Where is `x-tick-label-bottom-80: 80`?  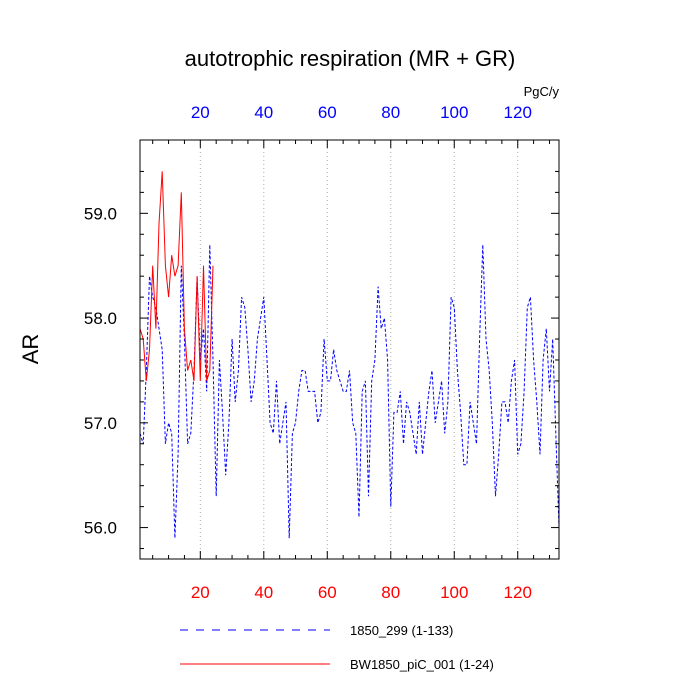 x-tick-label-bottom-80: 80 is located at coordinates (390, 592).